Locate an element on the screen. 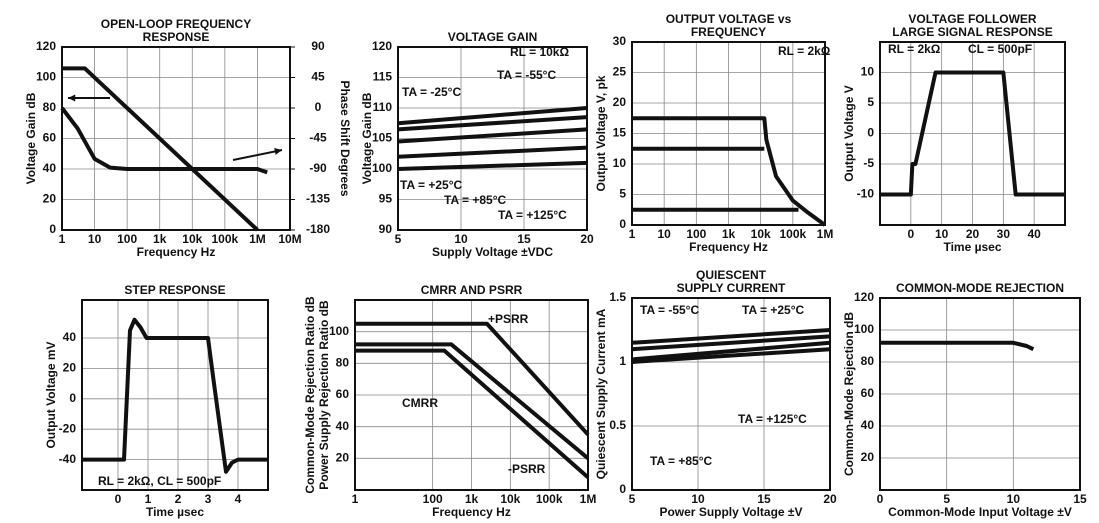 This screenshot has height=523, width=1099. annotation: CL = 500pF is located at coordinates (1000, 49).